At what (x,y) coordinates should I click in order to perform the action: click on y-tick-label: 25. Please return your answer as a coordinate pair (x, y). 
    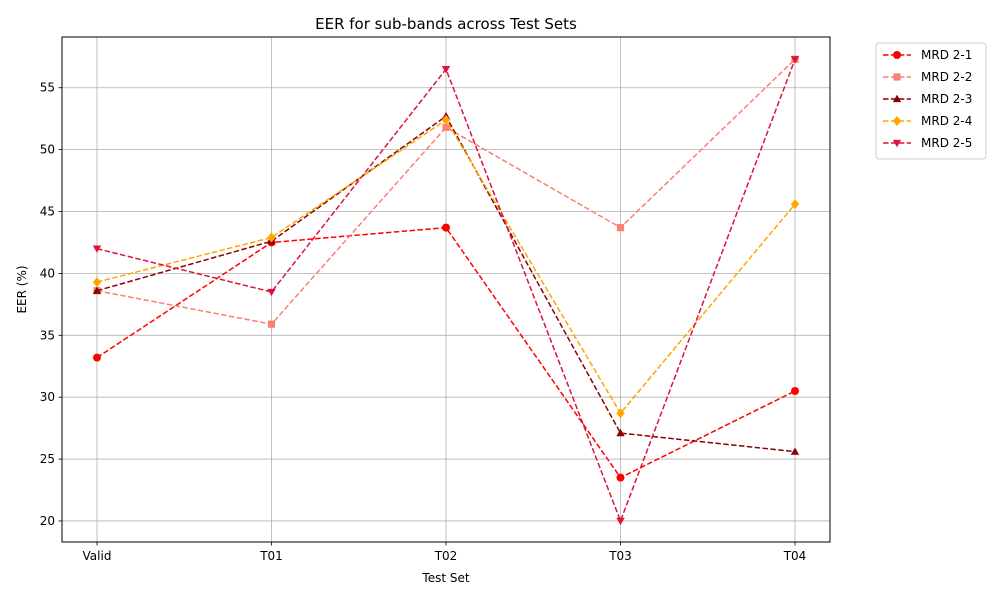
    Looking at the image, I should click on (47, 459).